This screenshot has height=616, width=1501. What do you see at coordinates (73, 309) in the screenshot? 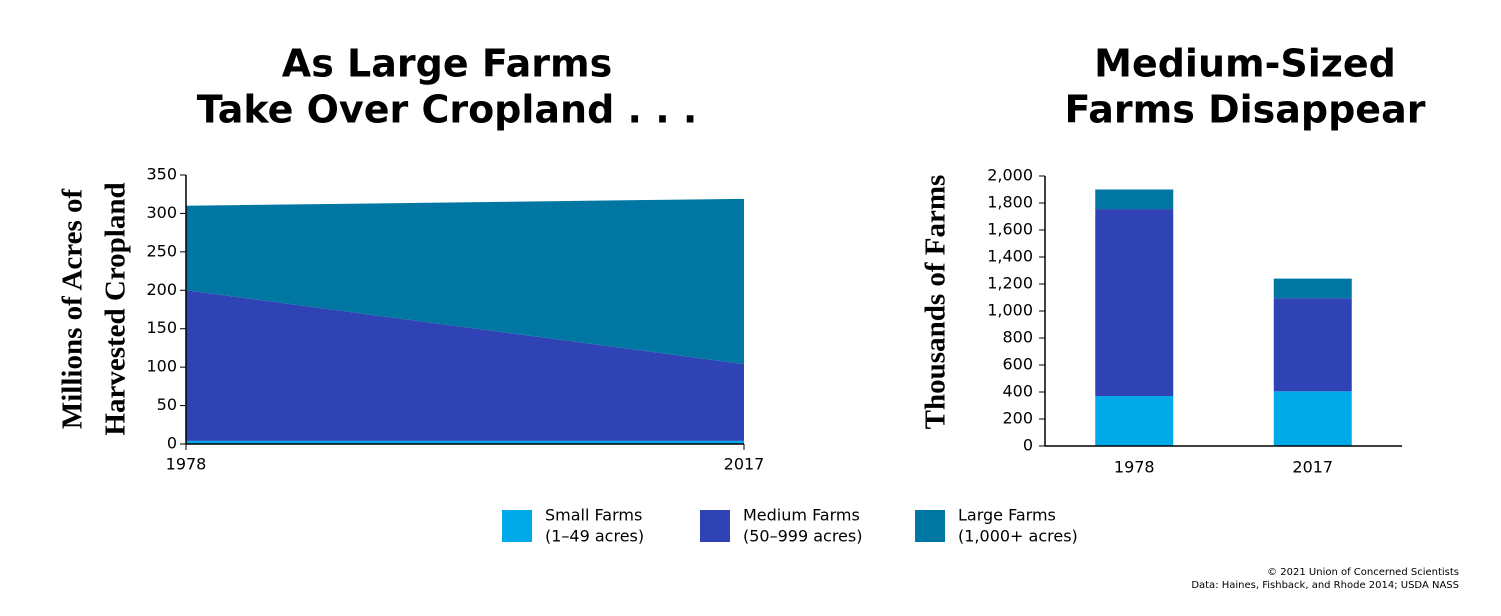
I see `y-axis-label: Millions of Acres of` at bounding box center [73, 309].